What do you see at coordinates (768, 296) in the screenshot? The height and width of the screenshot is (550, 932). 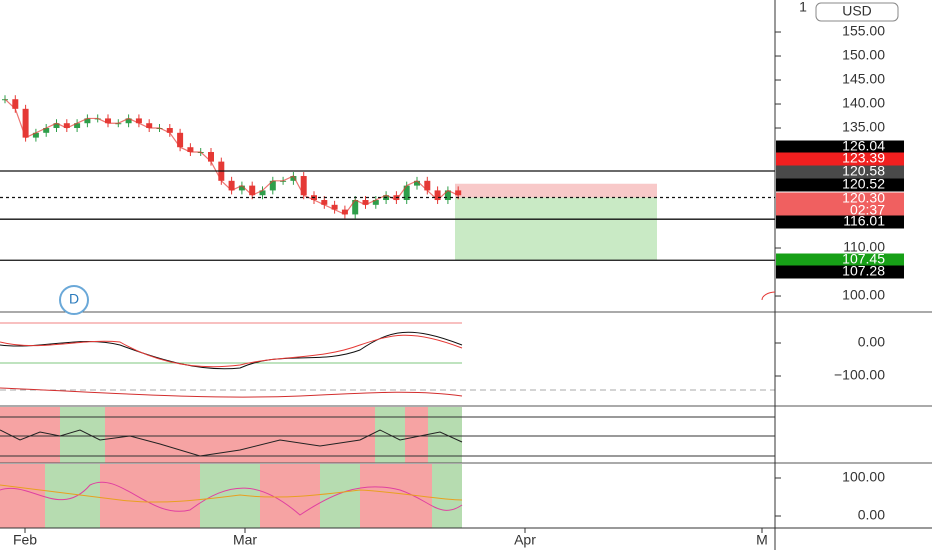 I see `alert-icon` at bounding box center [768, 296].